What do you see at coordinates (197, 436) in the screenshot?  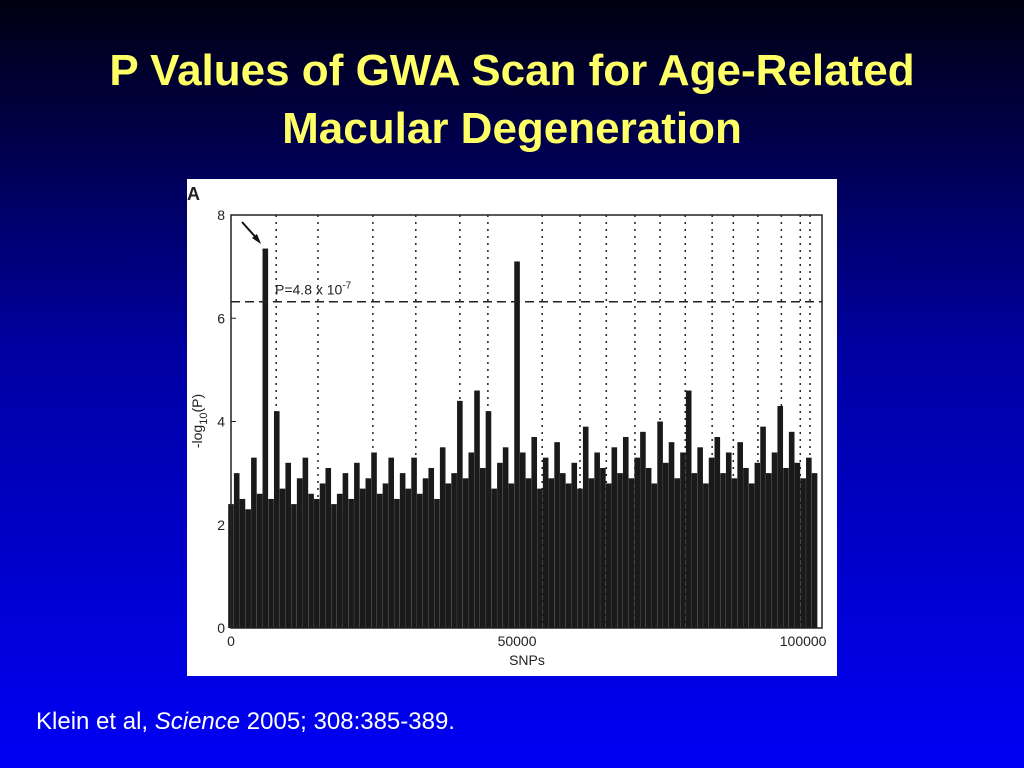 I see `y-label-main: -log` at bounding box center [197, 436].